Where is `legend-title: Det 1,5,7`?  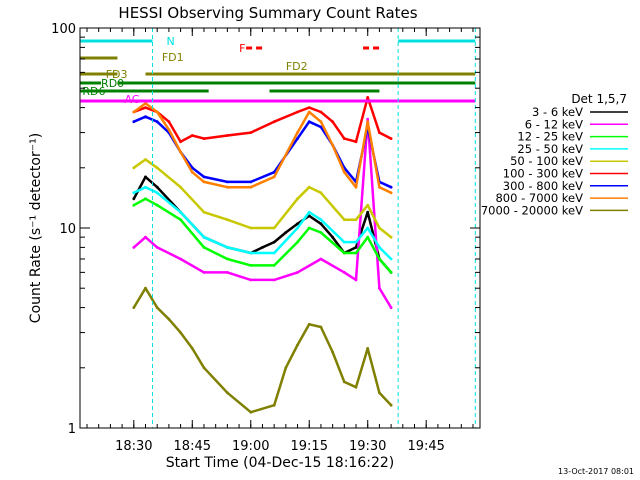
legend-title: Det 1,5,7 is located at coordinates (599, 99).